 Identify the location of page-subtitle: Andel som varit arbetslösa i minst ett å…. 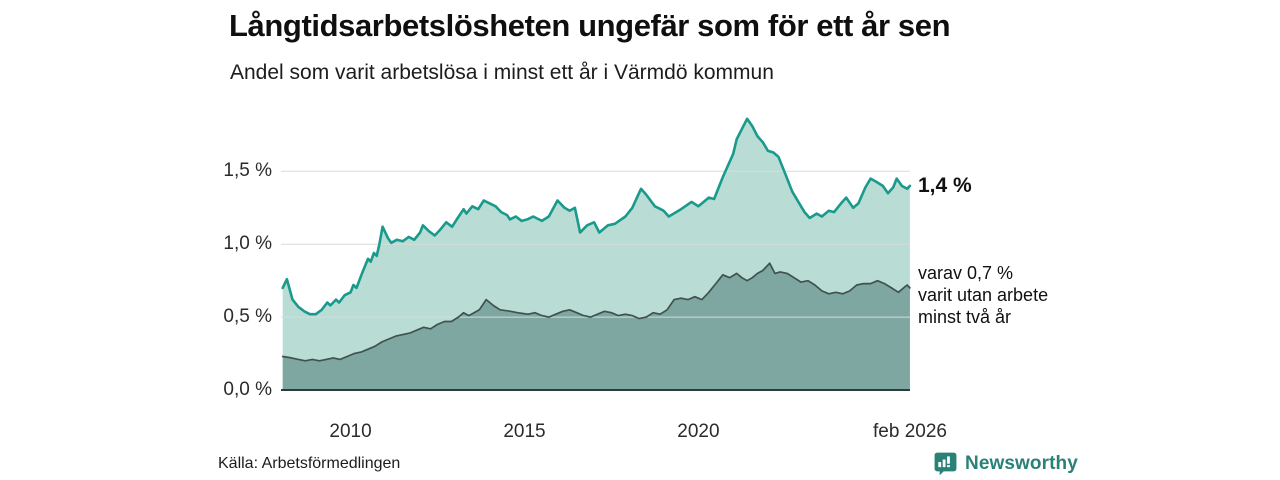
(502, 72).